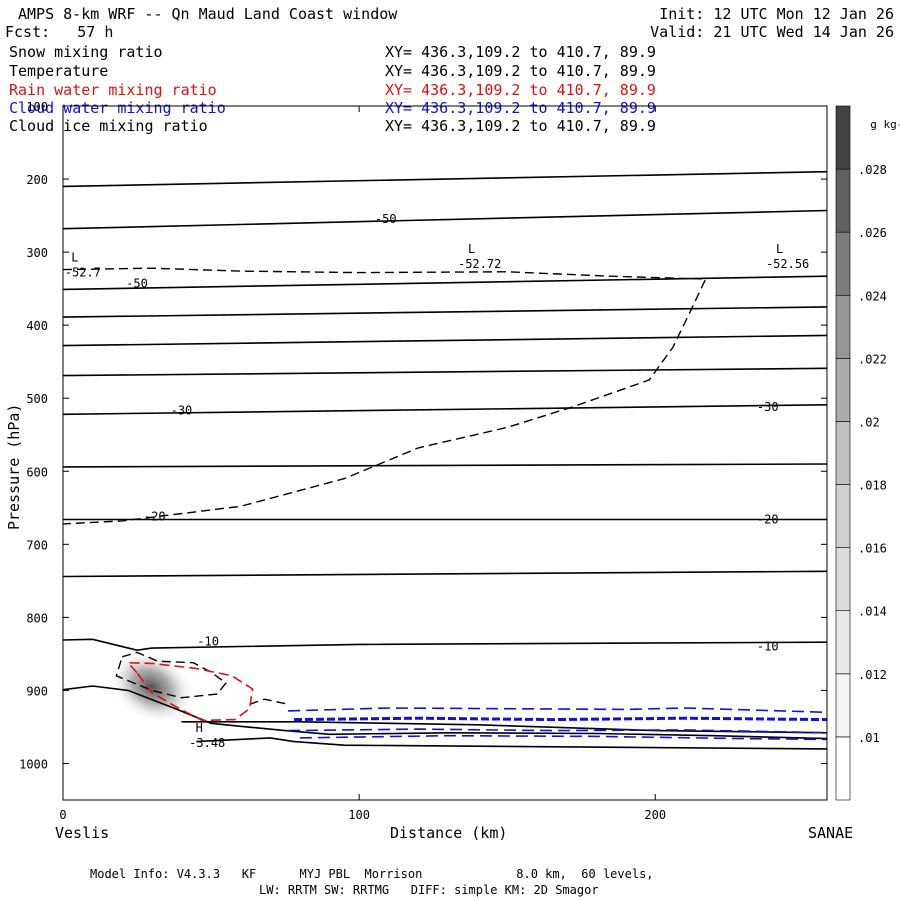  I want to click on colorbar-label: .012, so click(872, 675).